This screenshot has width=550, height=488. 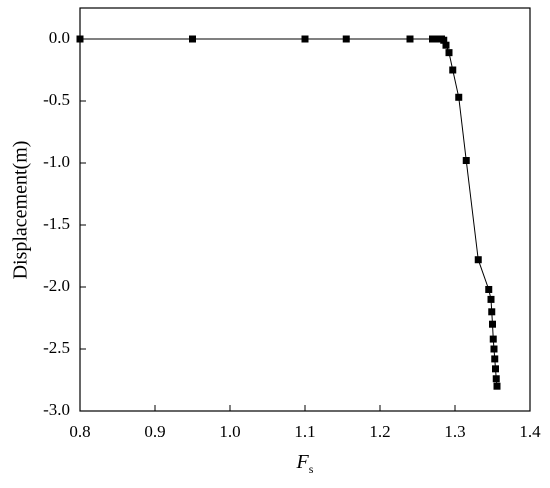 I want to click on x-tick-label: 1.2, so click(x=379, y=431).